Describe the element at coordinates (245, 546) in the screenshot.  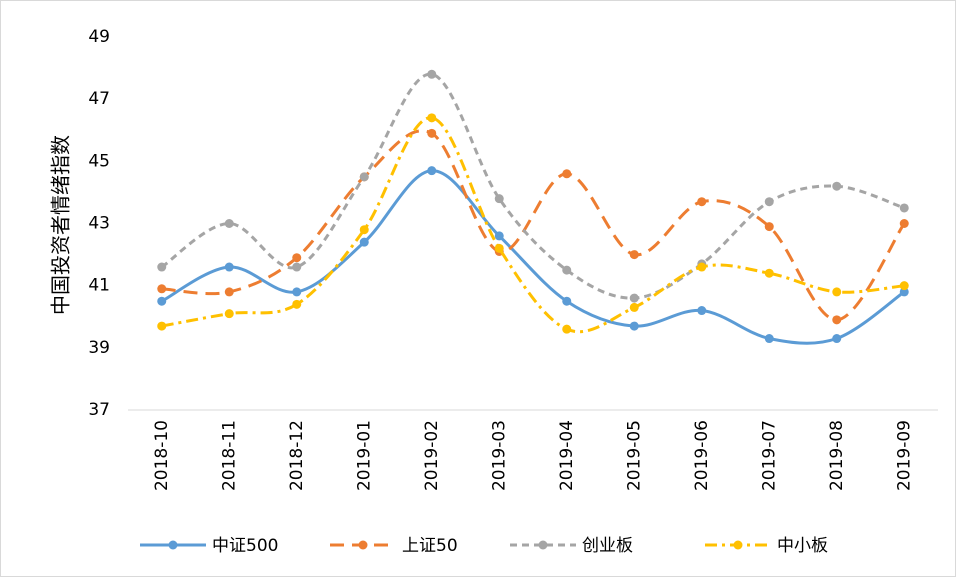
I see `legend-label: 中证500` at that location.